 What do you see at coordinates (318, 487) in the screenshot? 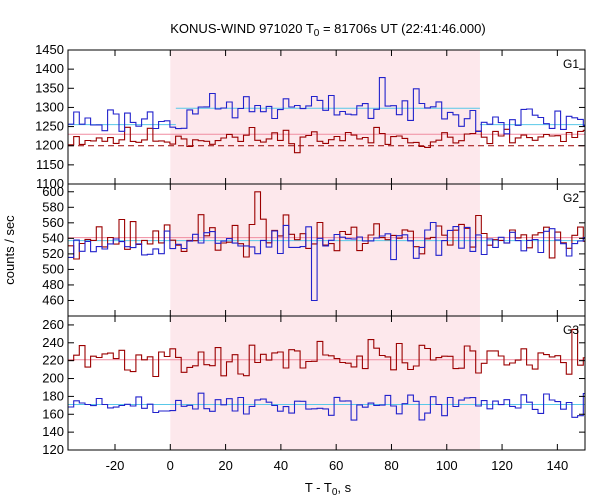
I see `x-axis-label-prefix: T - T` at bounding box center [318, 487].